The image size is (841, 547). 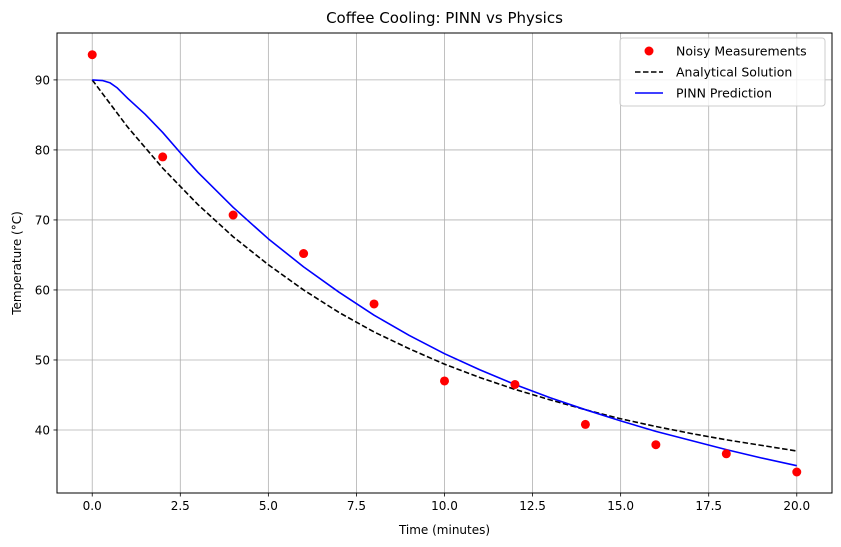 What do you see at coordinates (92, 506) in the screenshot?
I see `x-tick-label: 0.0` at bounding box center [92, 506].